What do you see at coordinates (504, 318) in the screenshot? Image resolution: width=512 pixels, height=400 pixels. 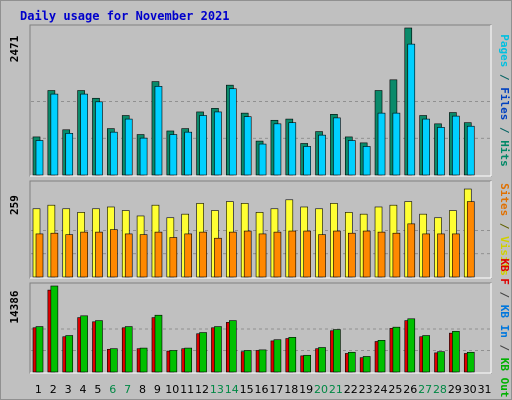 I see `legend-entry: KB In` at bounding box center [504, 318].